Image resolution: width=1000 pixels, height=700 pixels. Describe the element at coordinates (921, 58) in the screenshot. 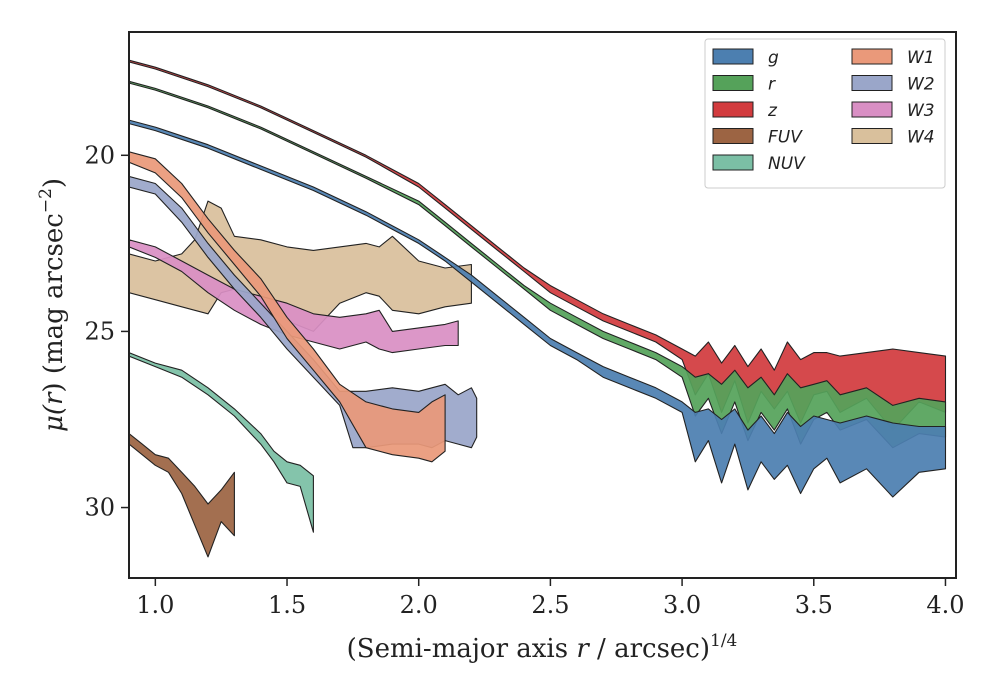

I see `legend-label-w1: W1` at that location.